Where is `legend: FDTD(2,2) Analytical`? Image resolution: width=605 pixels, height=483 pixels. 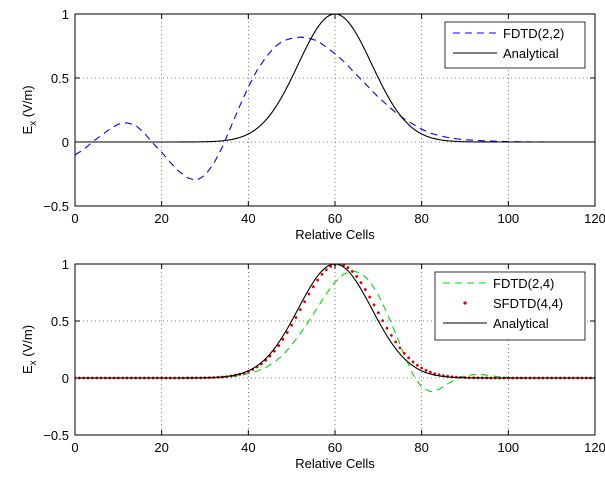 legend: FDTD(2,2) Analytical is located at coordinates (515, 45).